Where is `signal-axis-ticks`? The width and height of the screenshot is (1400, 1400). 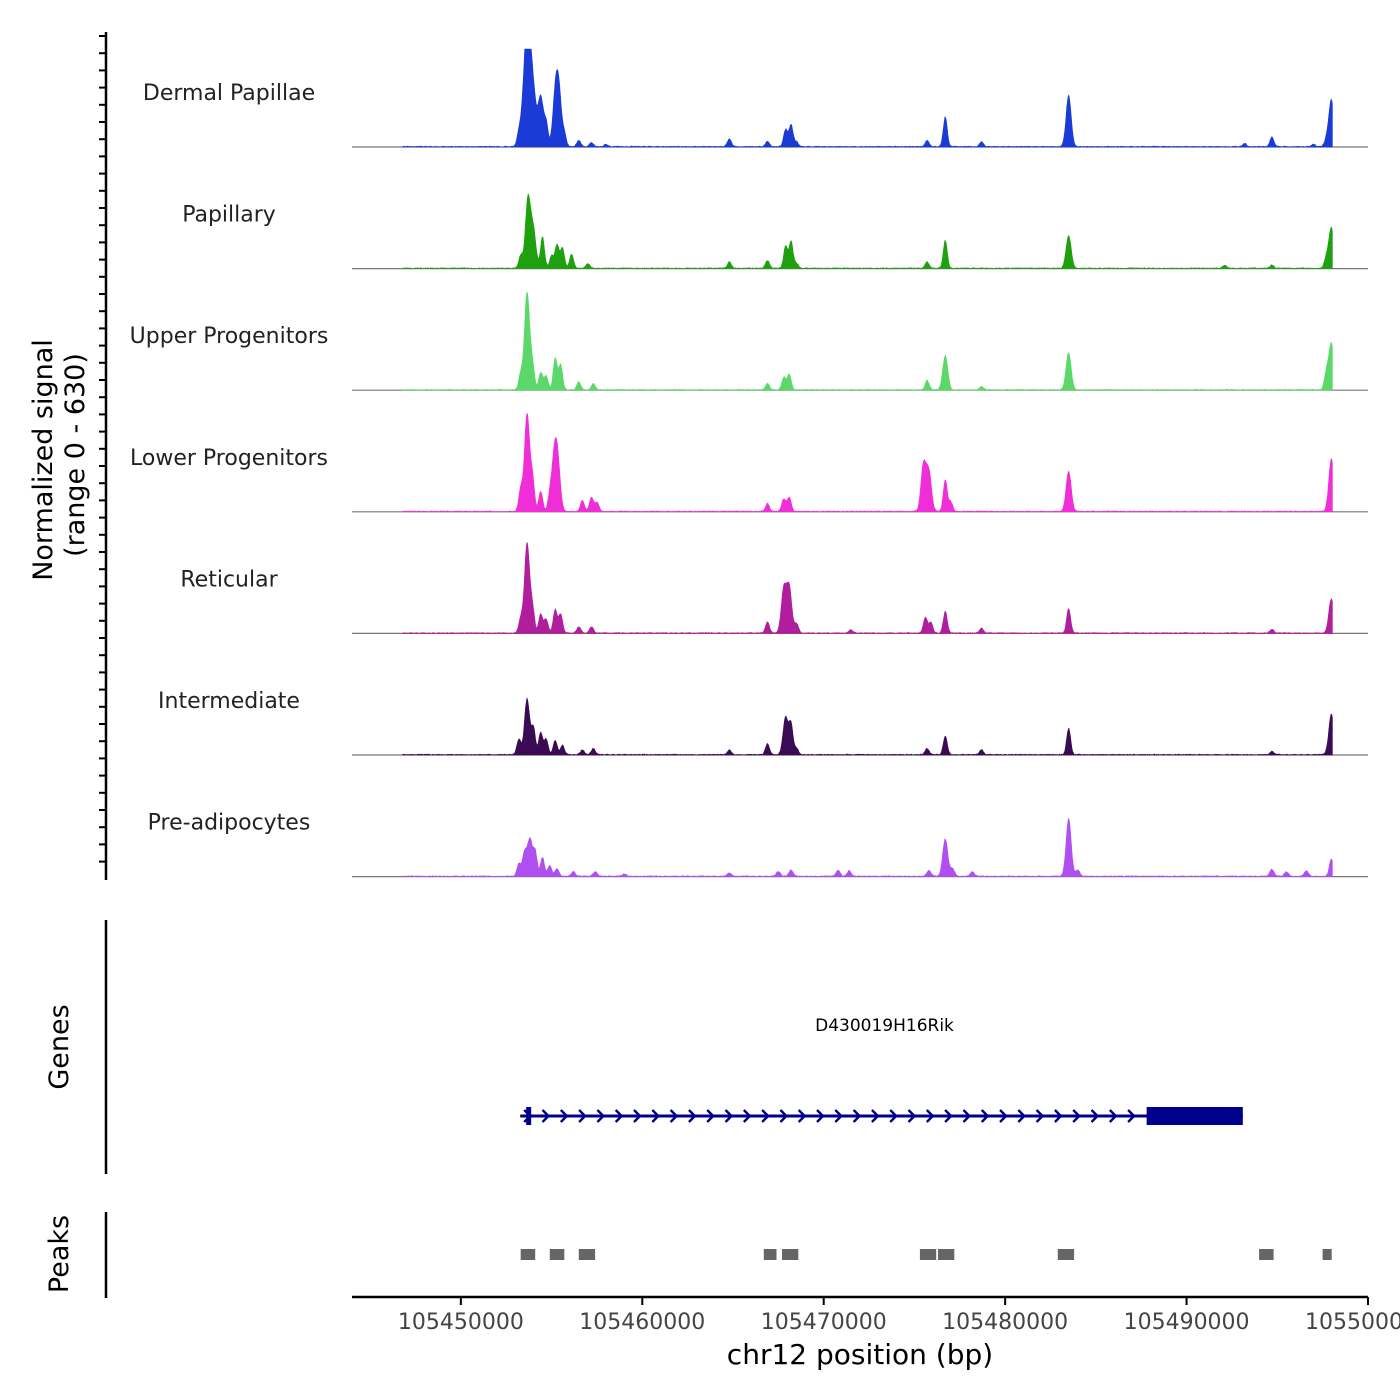
signal-axis-ticks is located at coordinates (102, 449).